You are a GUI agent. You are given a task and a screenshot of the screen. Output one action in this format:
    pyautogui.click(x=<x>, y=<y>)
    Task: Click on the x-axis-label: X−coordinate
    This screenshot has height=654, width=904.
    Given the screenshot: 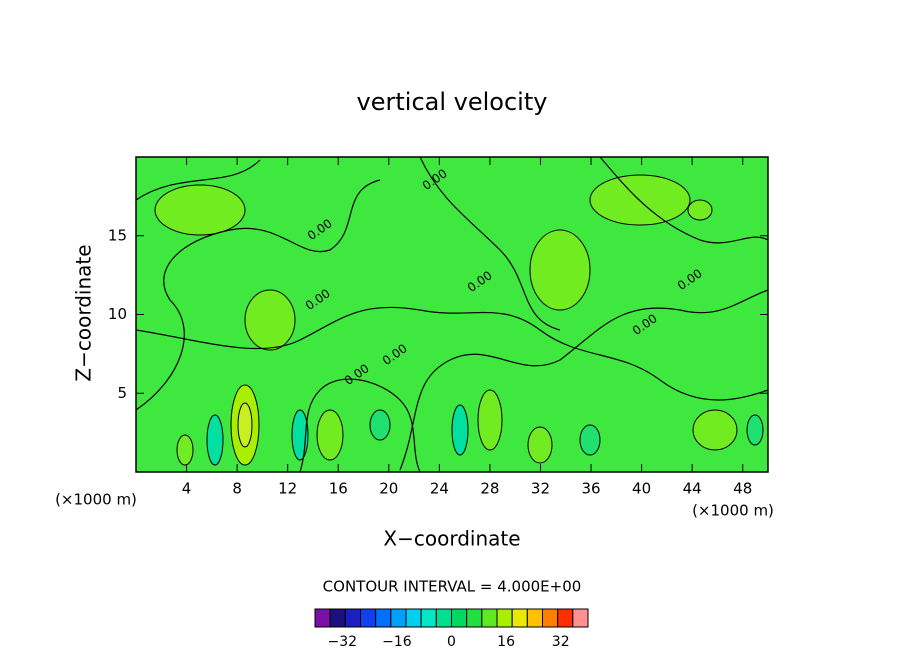 What is the action you would take?
    pyautogui.click(x=451, y=539)
    